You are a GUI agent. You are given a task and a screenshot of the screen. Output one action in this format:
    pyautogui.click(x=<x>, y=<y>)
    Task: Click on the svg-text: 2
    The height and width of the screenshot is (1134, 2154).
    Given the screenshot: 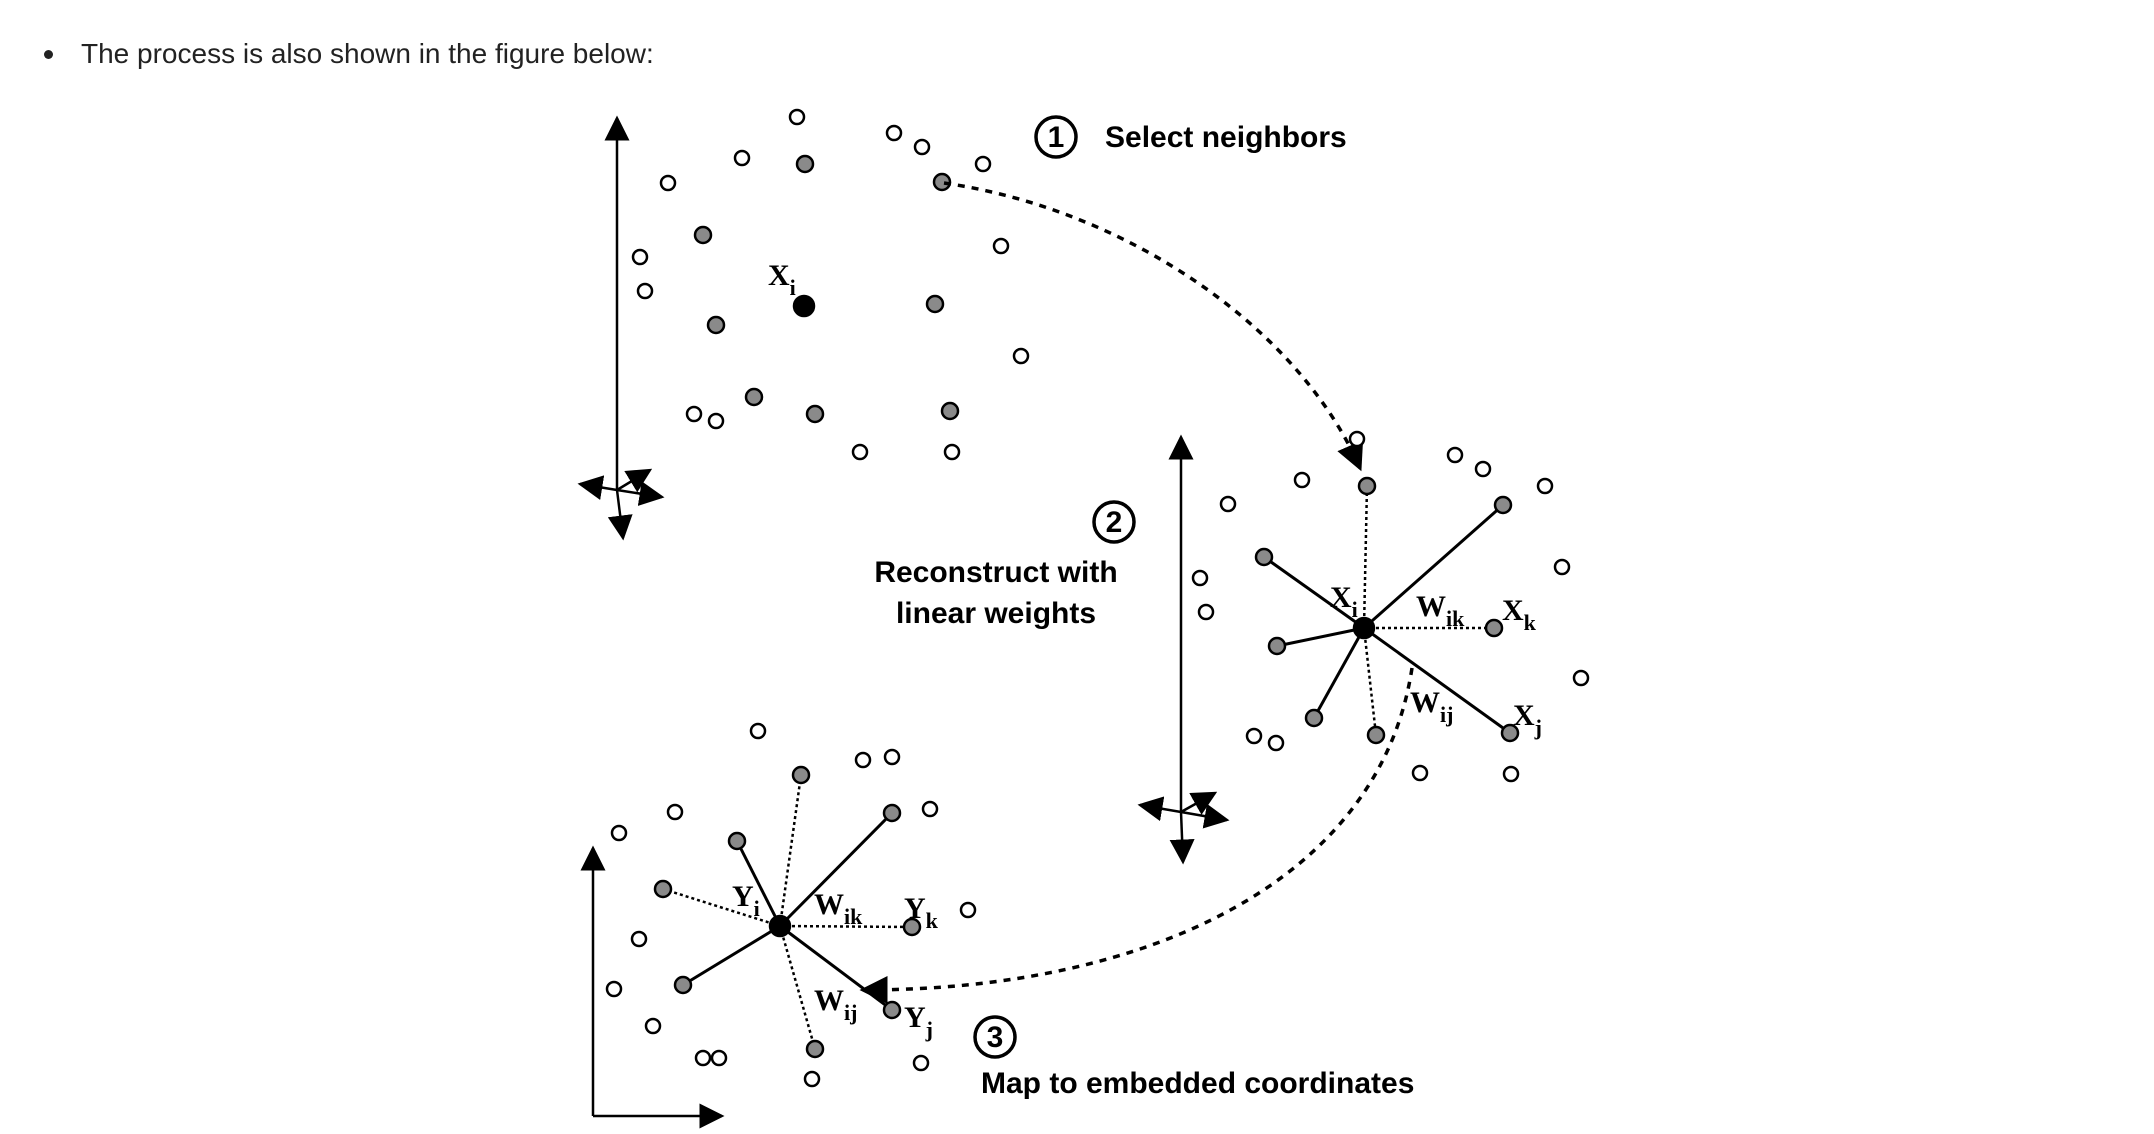 What is the action you would take?
    pyautogui.click(x=1114, y=522)
    